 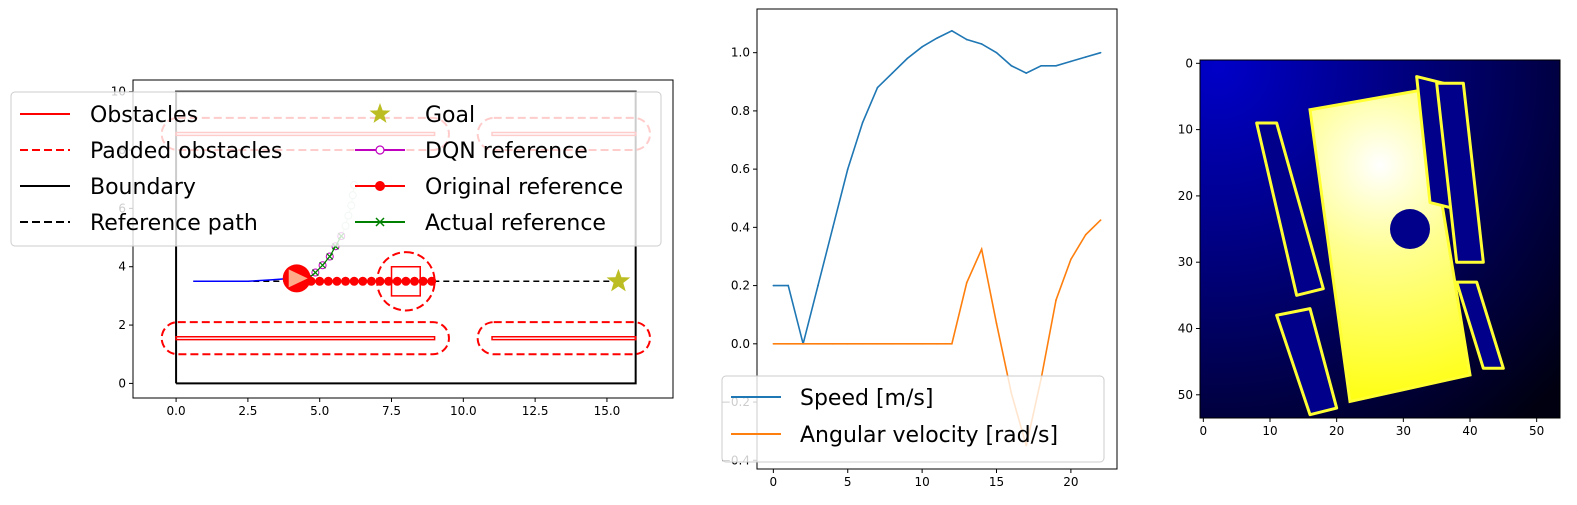 I want to click on velocity-xtick-label-2: 10, so click(x=921, y=482).